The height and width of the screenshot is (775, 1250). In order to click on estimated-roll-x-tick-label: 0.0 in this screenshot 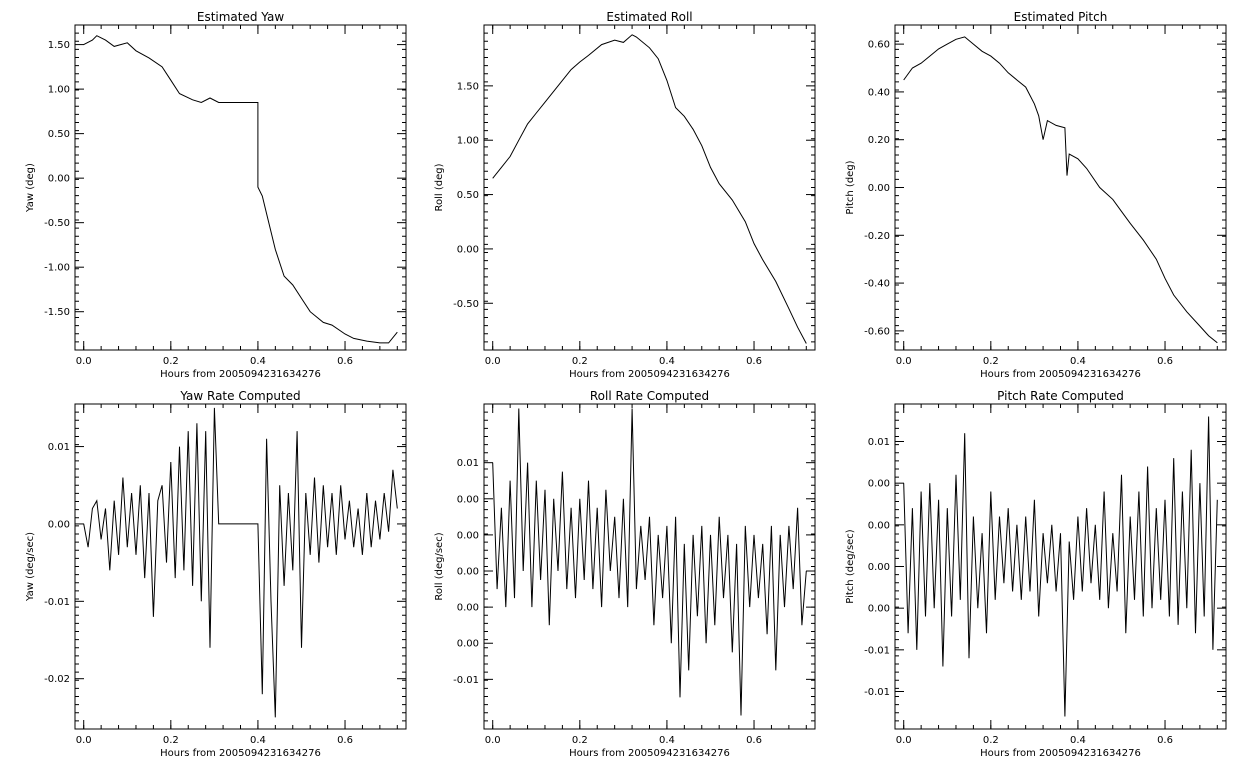, I will do `click(493, 361)`.